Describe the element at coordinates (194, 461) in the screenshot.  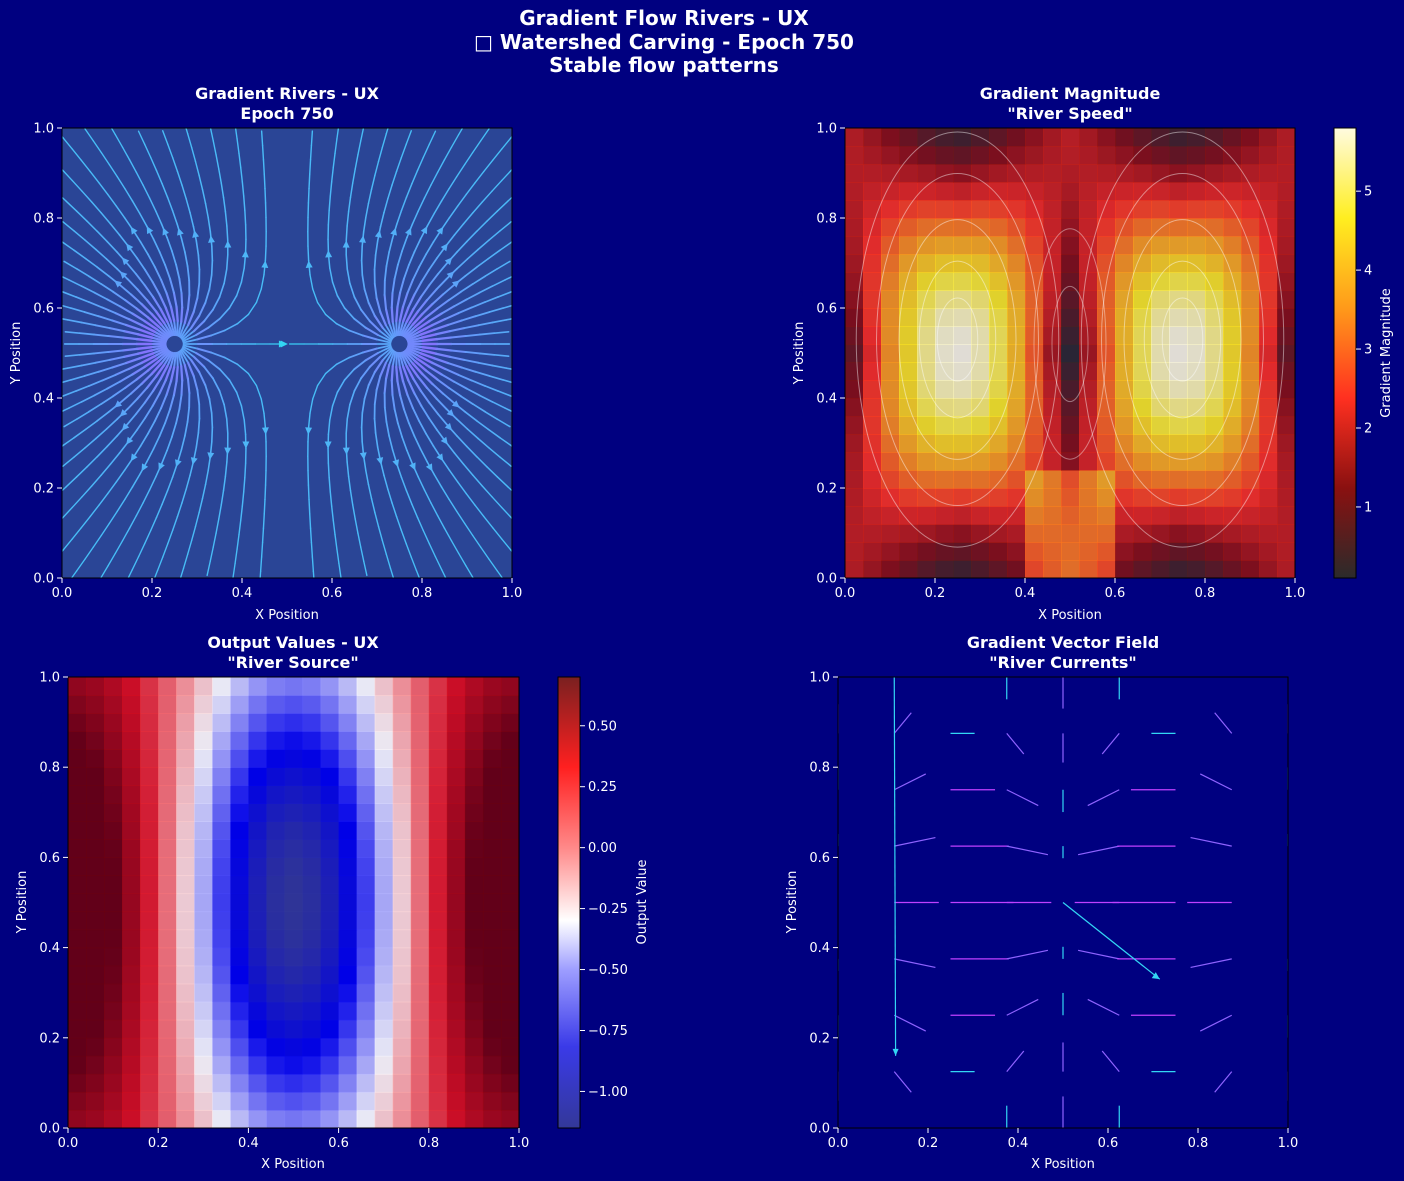
I see `streamline-arrow` at that location.